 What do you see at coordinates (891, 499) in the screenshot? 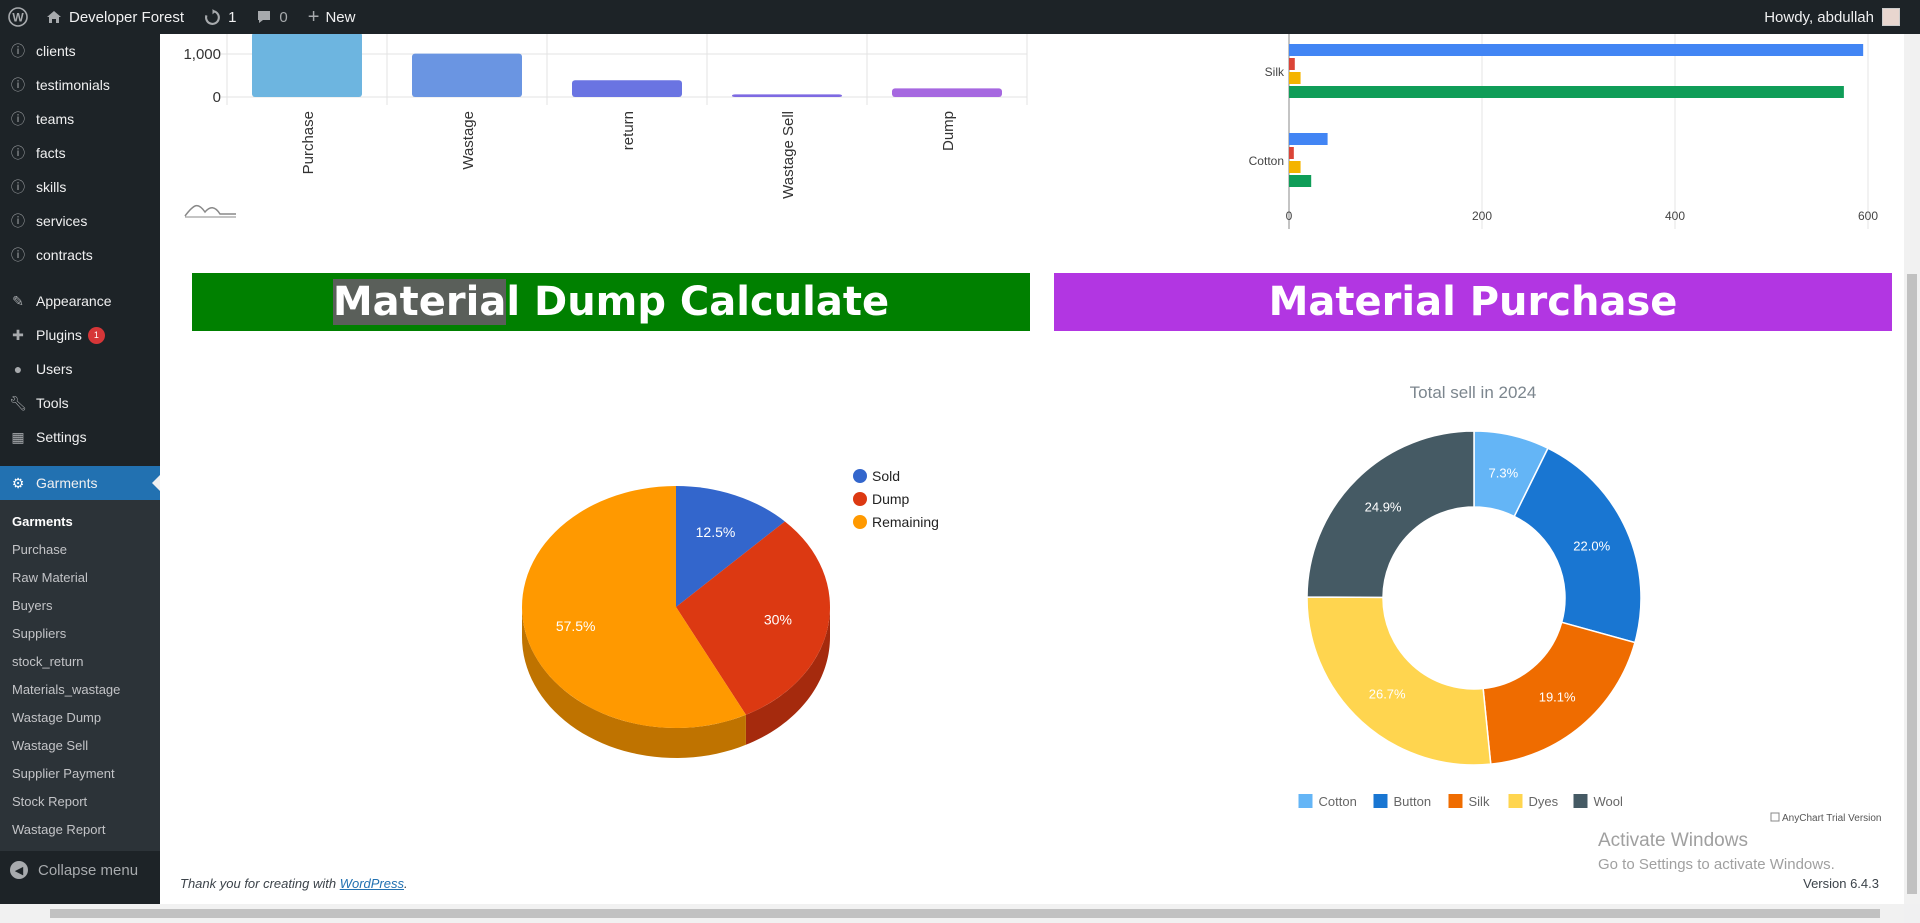
I see `legend-label: Dump` at bounding box center [891, 499].